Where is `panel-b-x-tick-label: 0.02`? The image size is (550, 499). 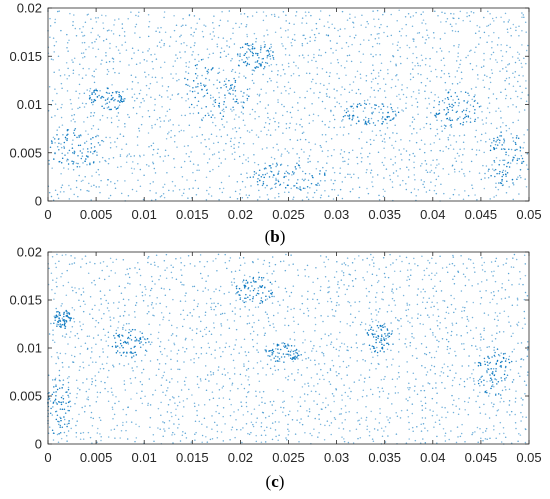 panel-b-x-tick-label: 0.02 is located at coordinates (240, 214).